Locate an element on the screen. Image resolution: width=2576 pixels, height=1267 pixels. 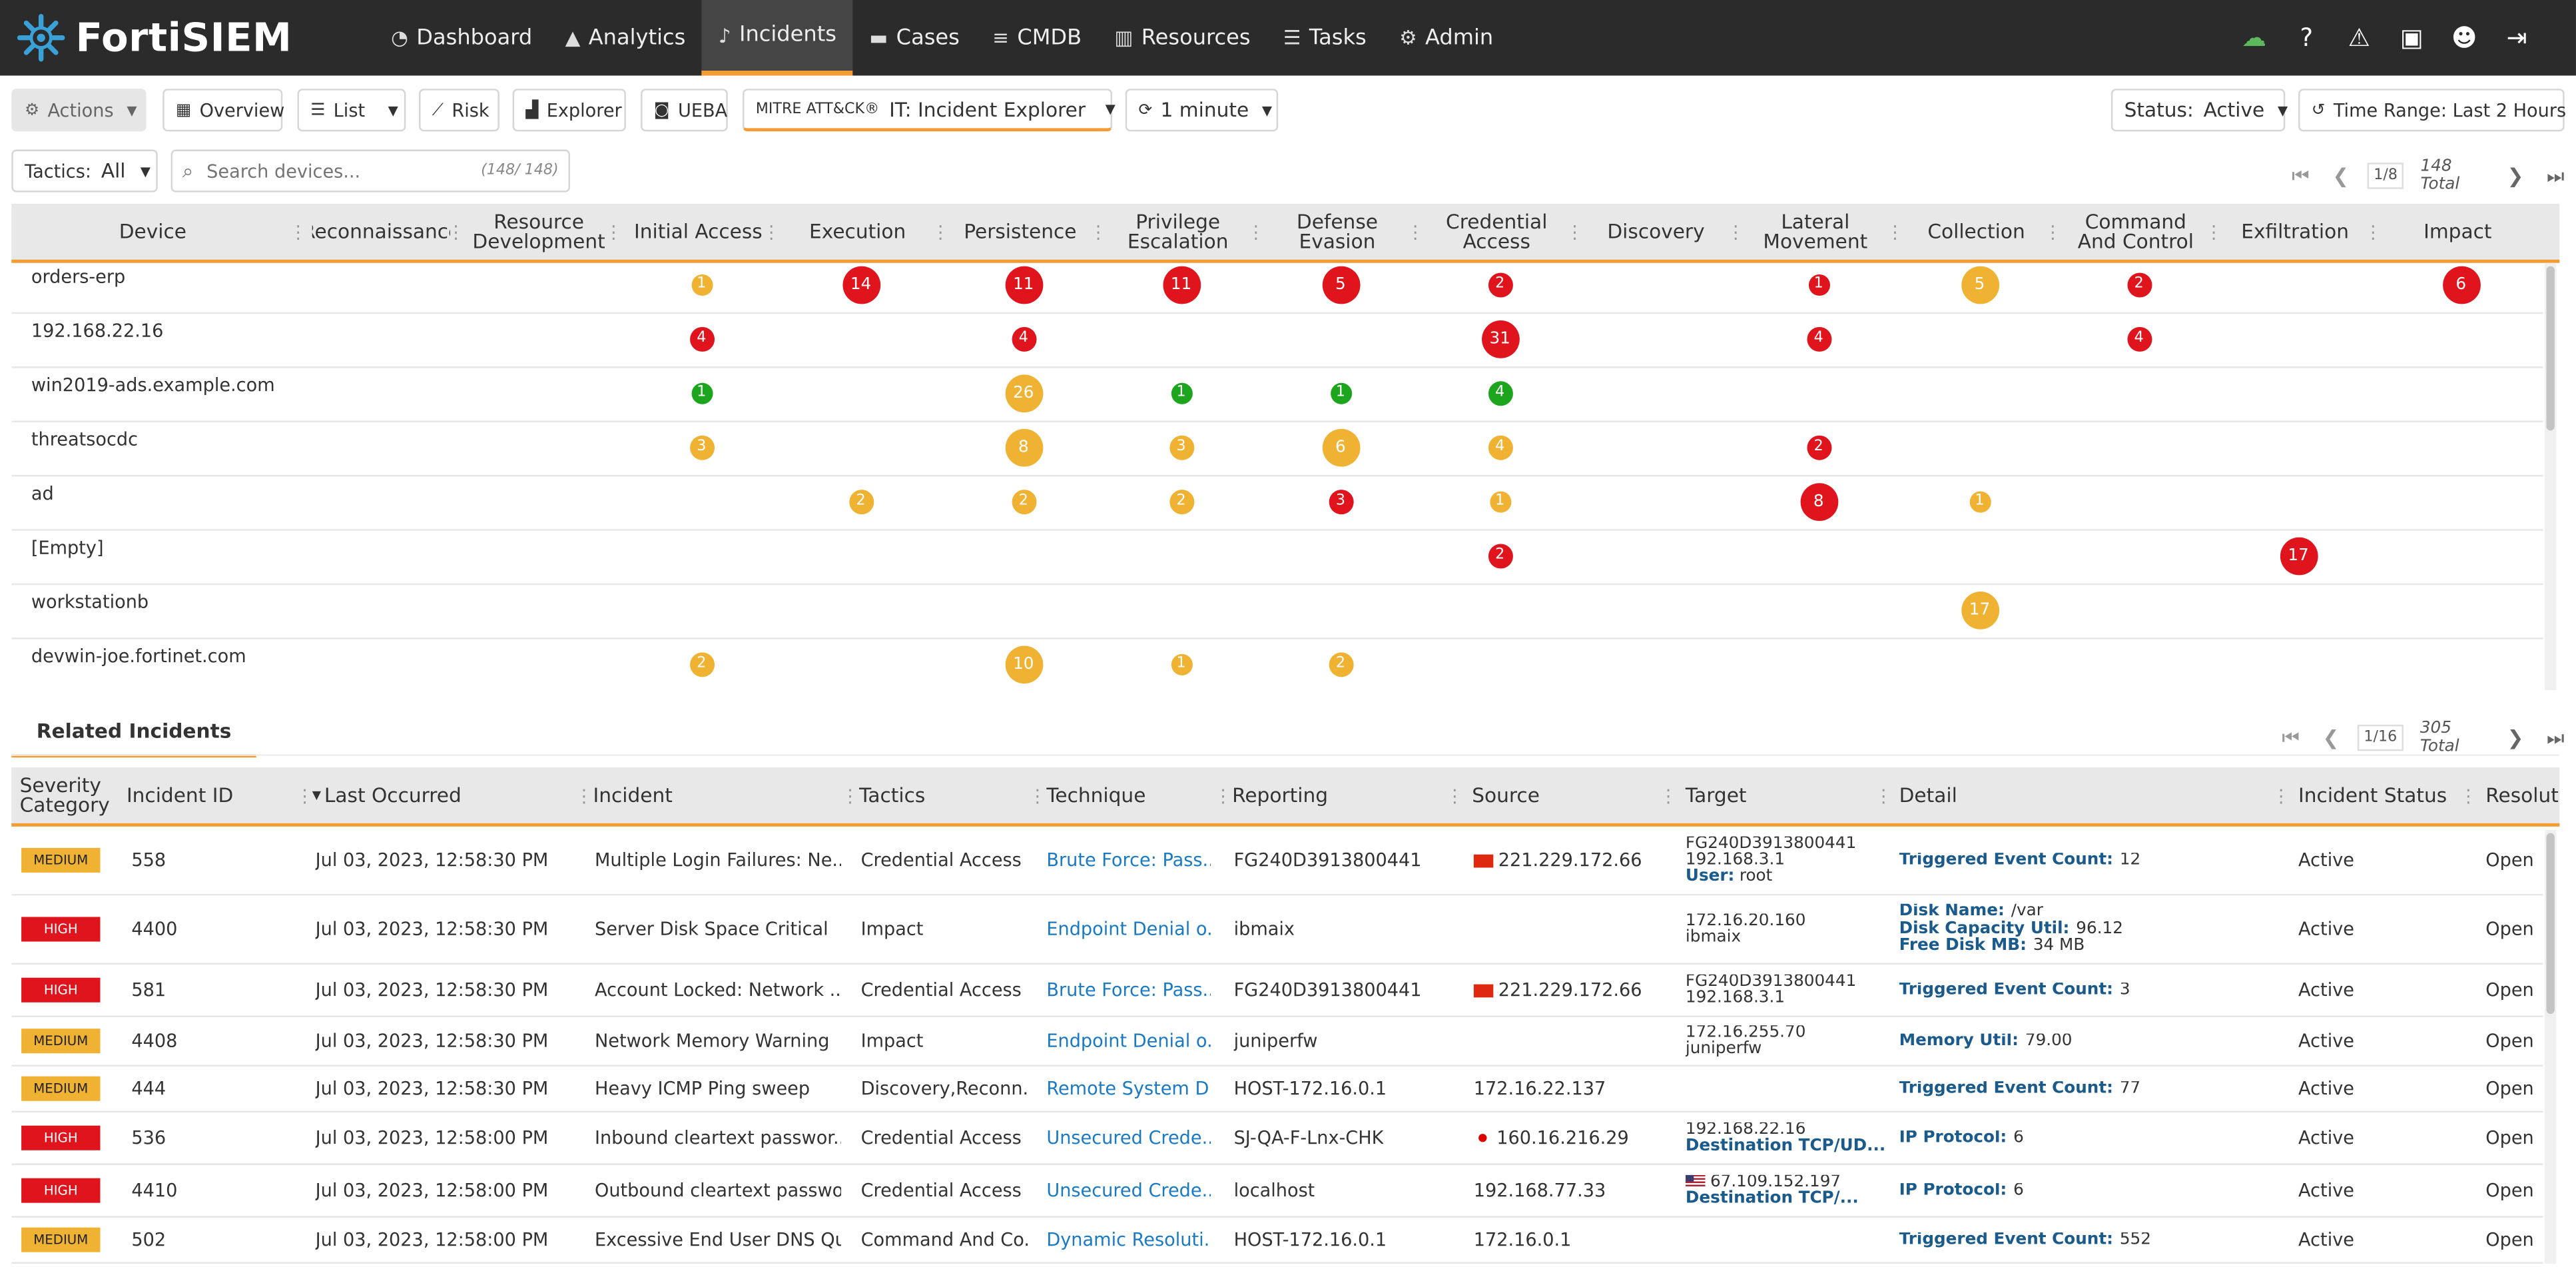
device-name: devwin-joe.fortinet.com is located at coordinates (138, 656).